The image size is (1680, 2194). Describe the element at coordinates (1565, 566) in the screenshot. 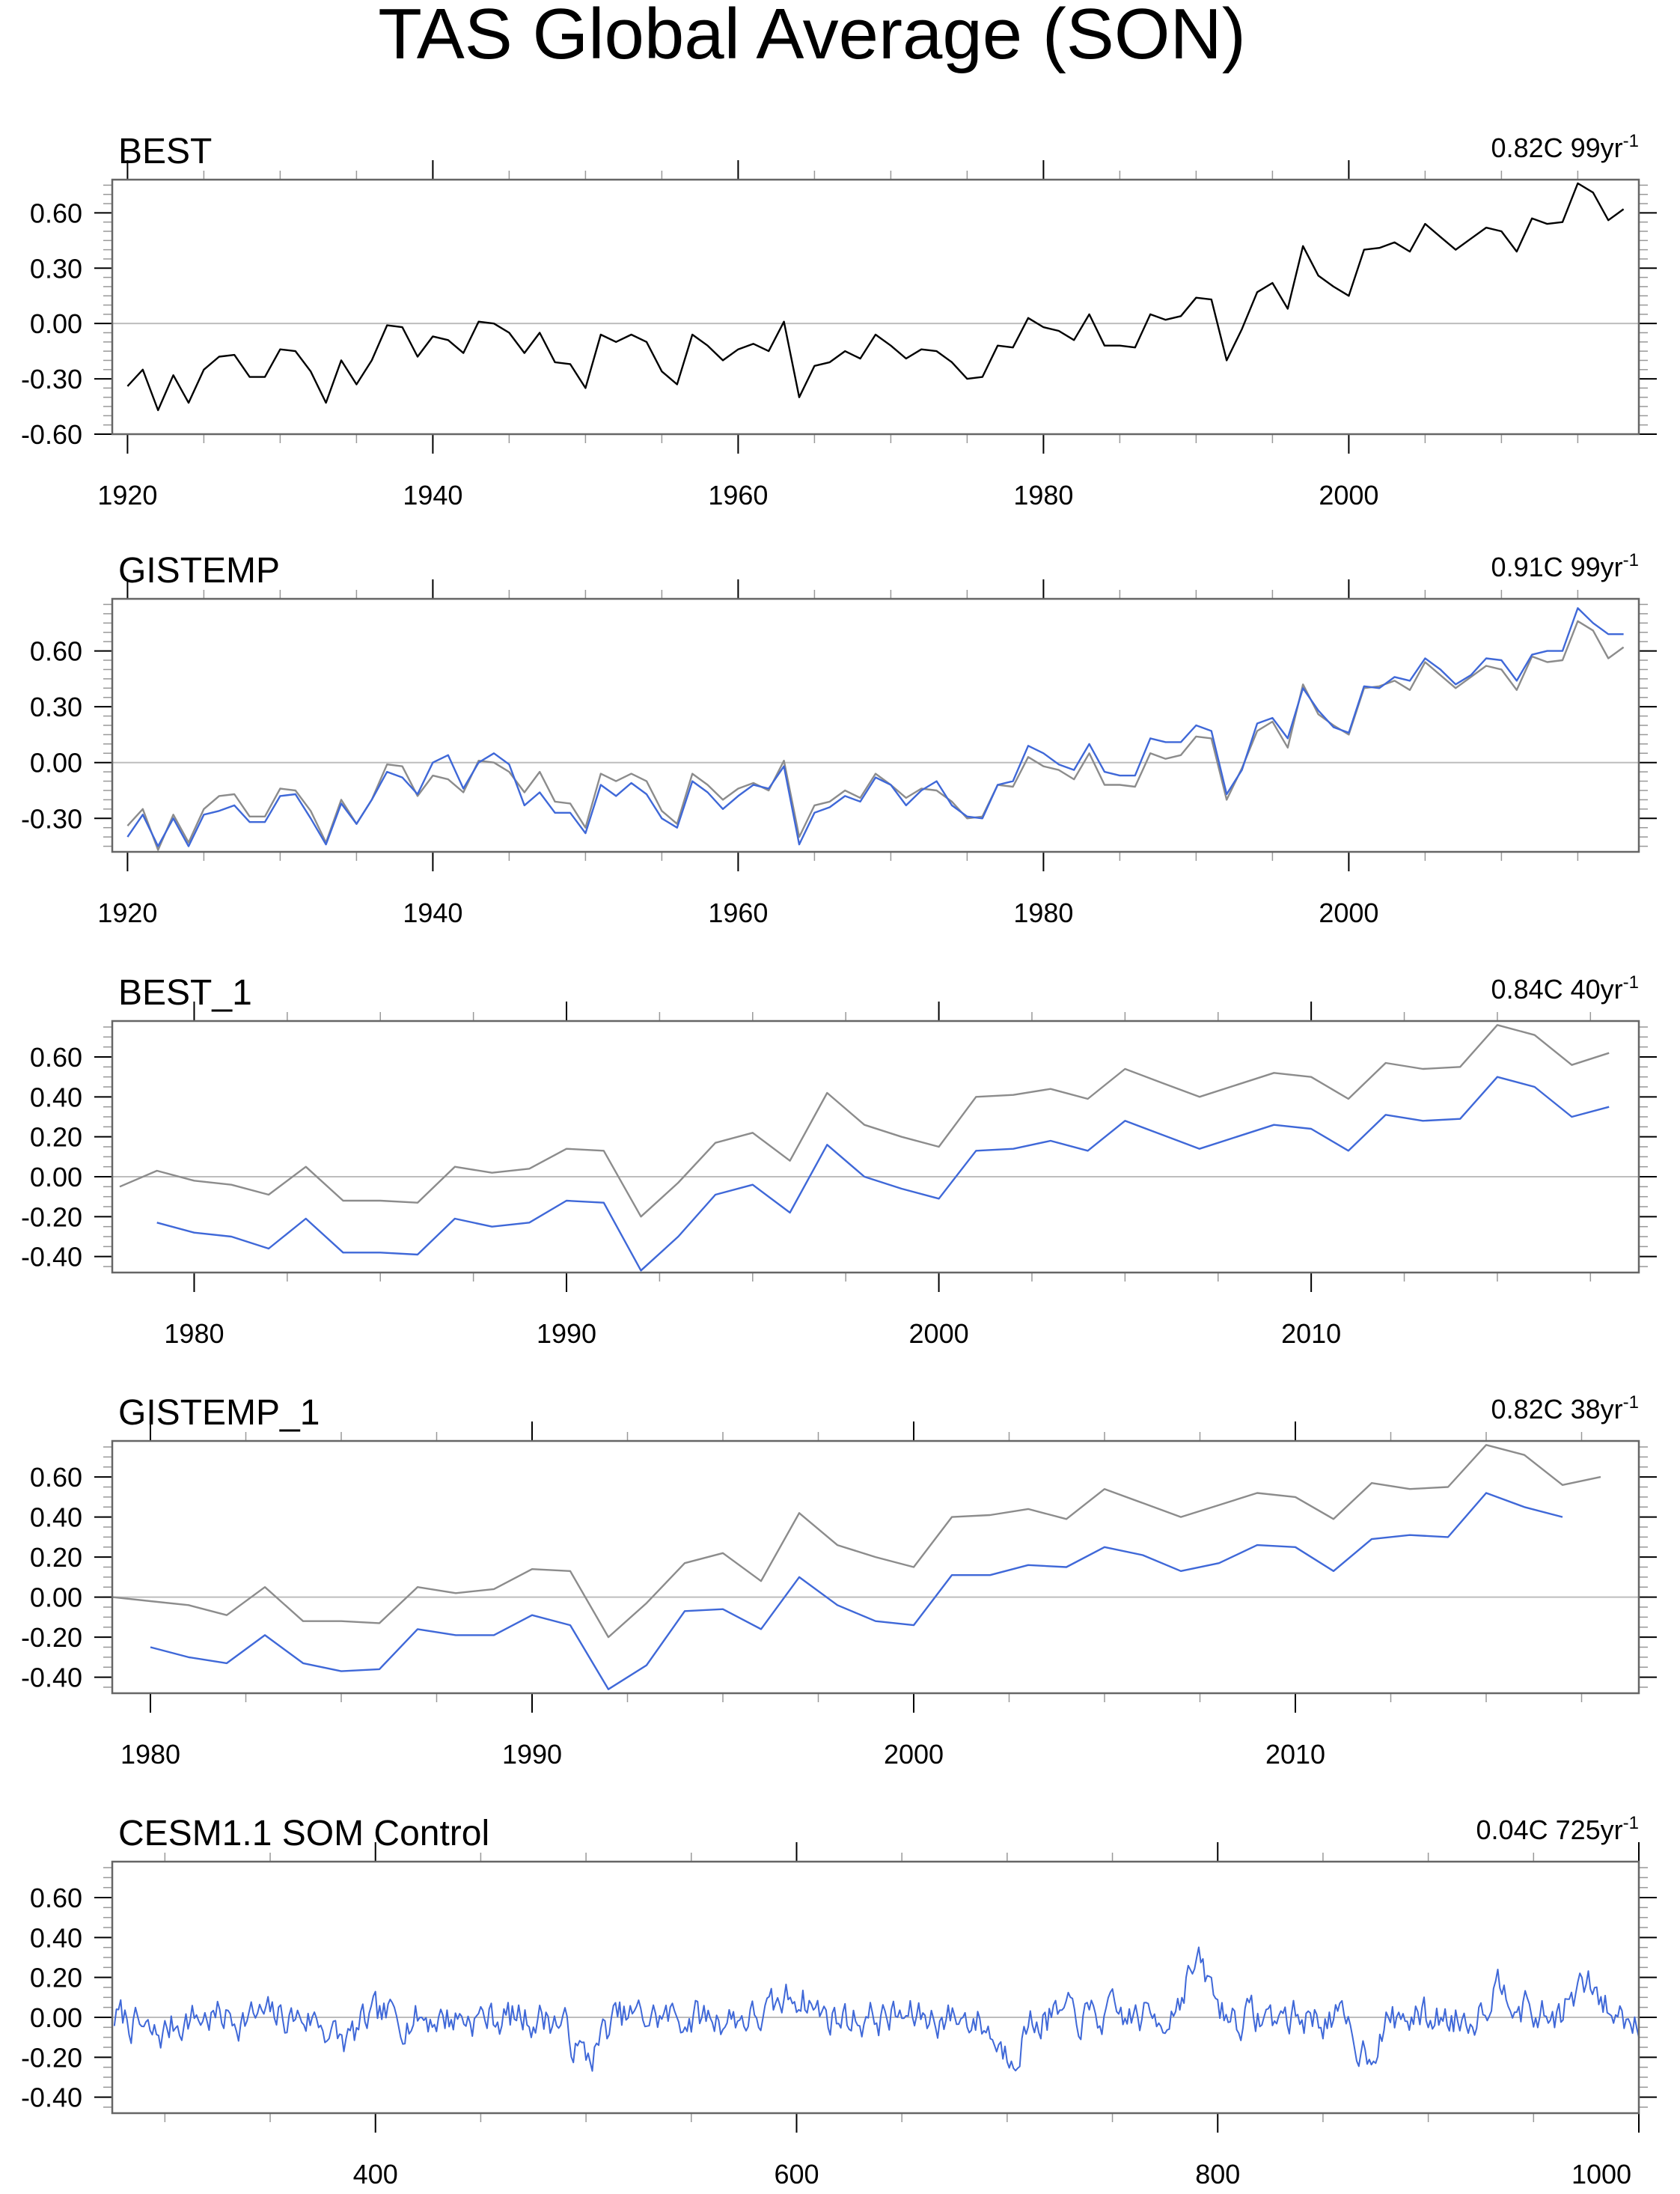

I see `trend-label: 0.91C 99yr-1` at that location.